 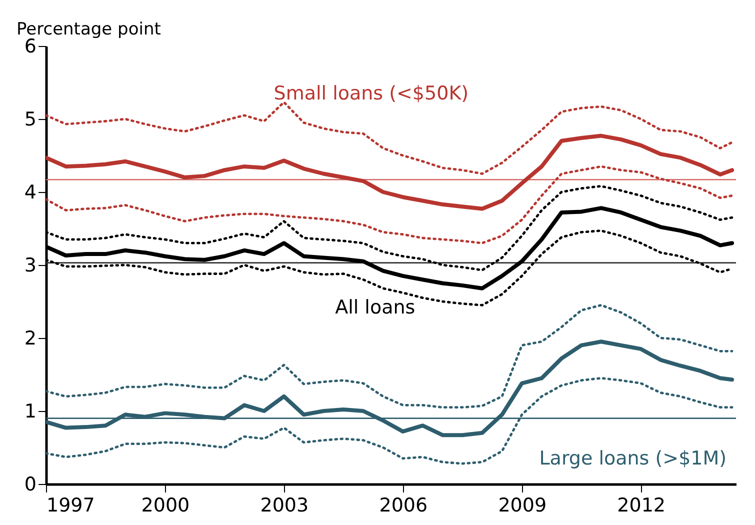 I want to click on y-tick-label: 0, so click(x=30, y=485).